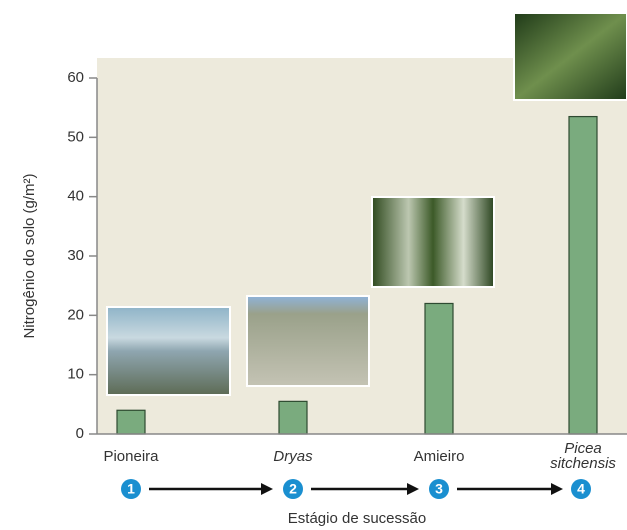  What do you see at coordinates (75, 77) in the screenshot?
I see `y-tick-label: 60` at bounding box center [75, 77].